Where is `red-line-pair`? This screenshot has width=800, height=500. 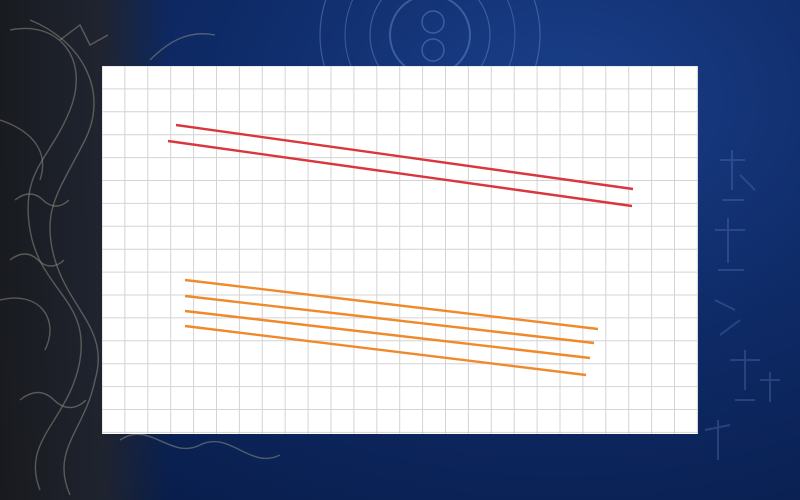 red-line-pair is located at coordinates (400, 165).